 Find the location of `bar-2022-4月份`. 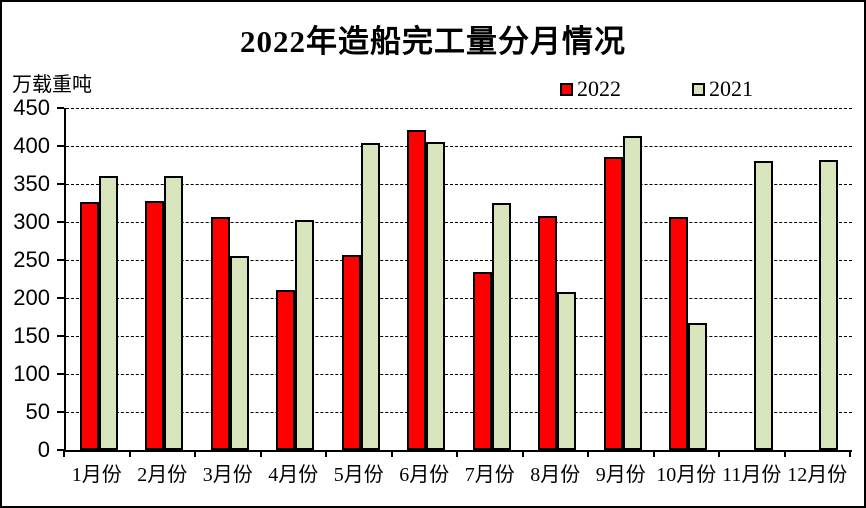

bar-2022-4月份 is located at coordinates (286, 370).